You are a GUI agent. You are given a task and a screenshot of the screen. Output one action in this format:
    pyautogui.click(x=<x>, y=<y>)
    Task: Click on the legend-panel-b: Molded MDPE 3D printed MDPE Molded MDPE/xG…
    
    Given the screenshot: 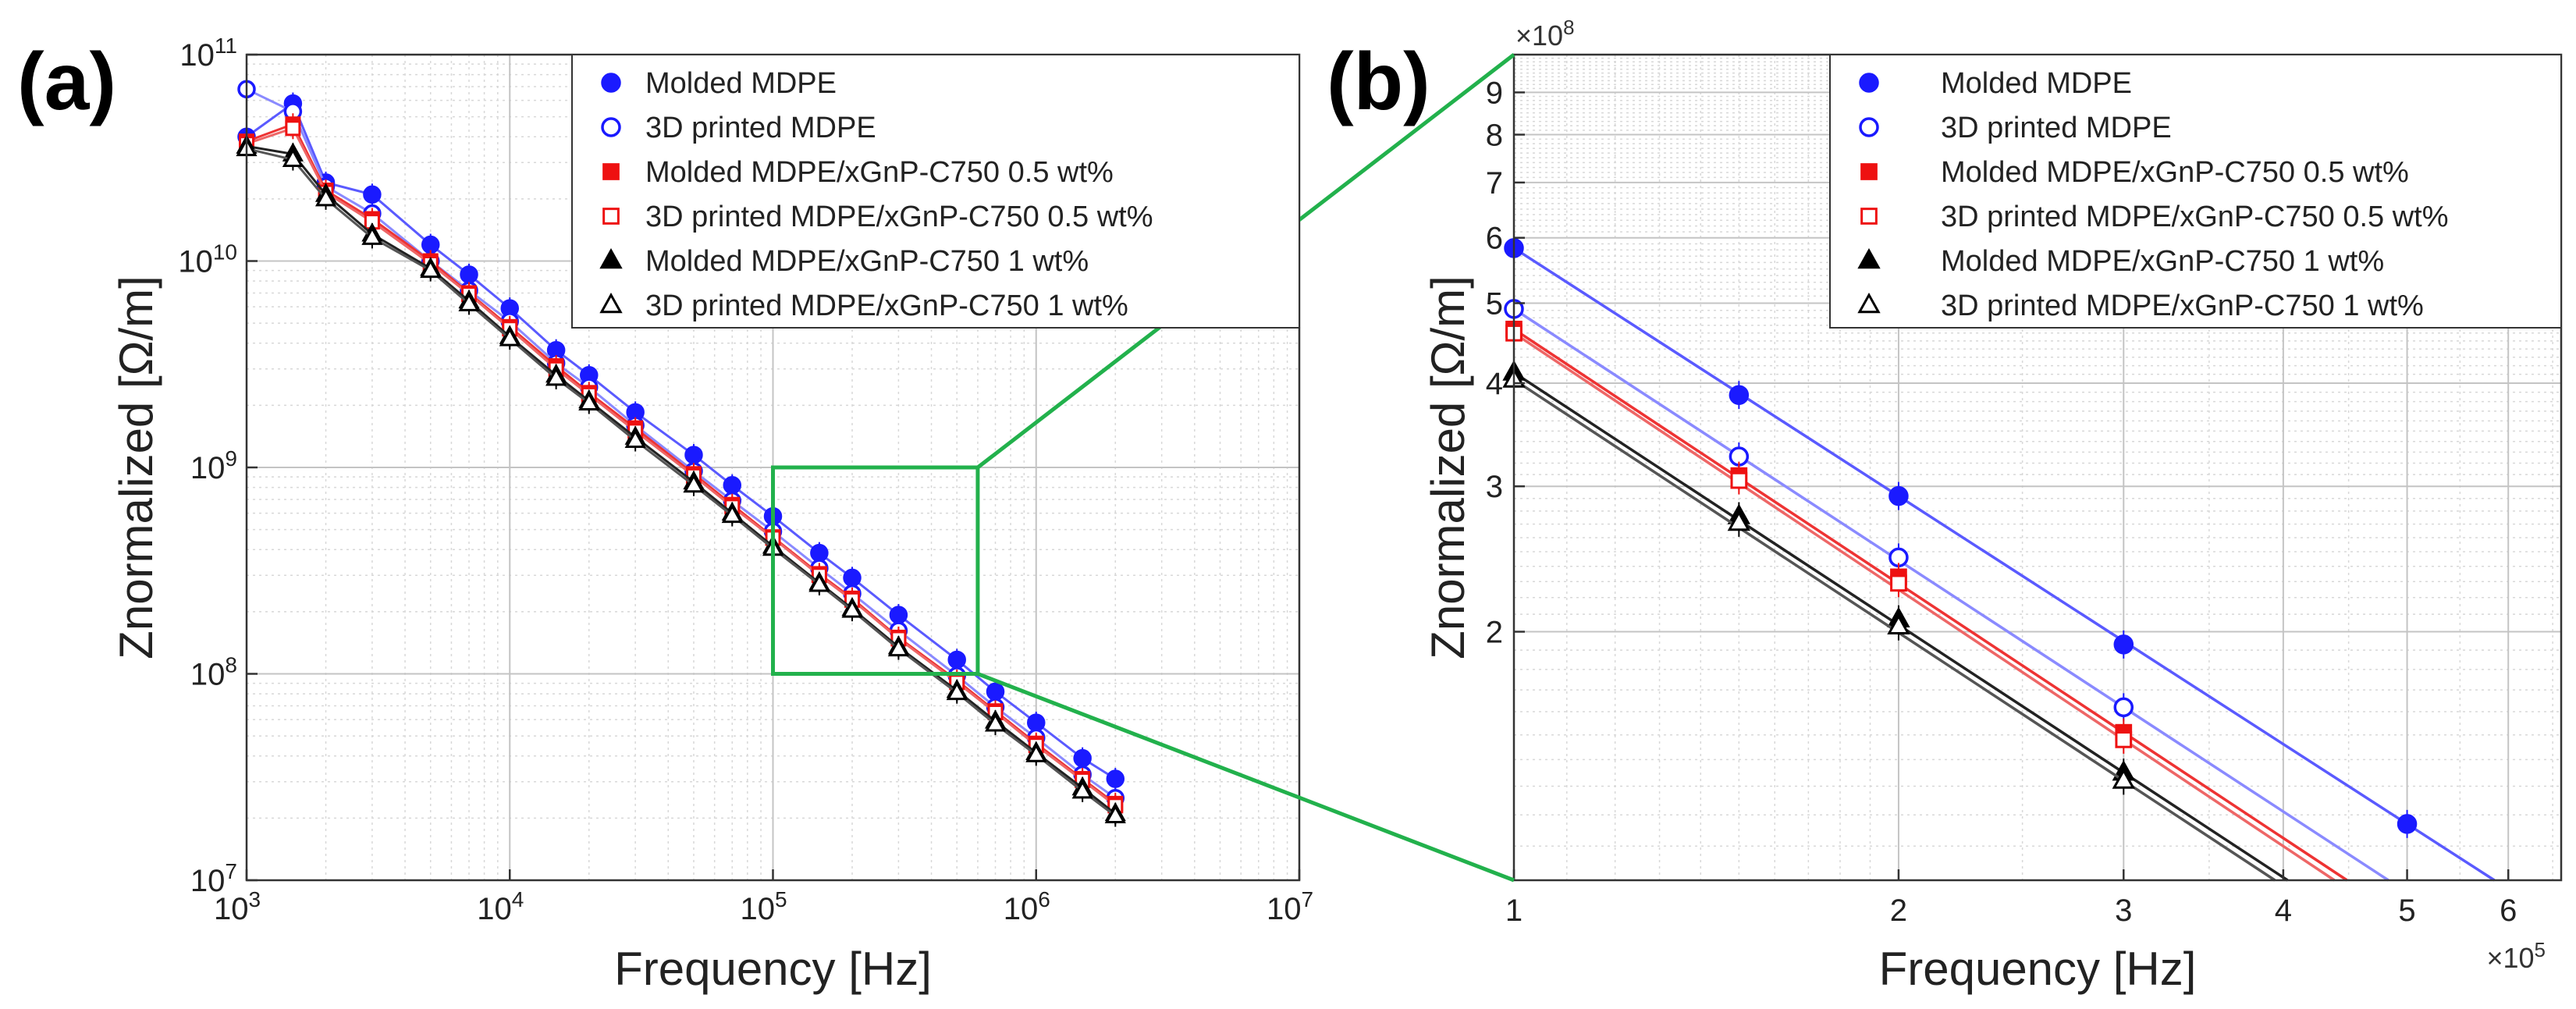 What is the action you would take?
    pyautogui.click(x=2195, y=191)
    